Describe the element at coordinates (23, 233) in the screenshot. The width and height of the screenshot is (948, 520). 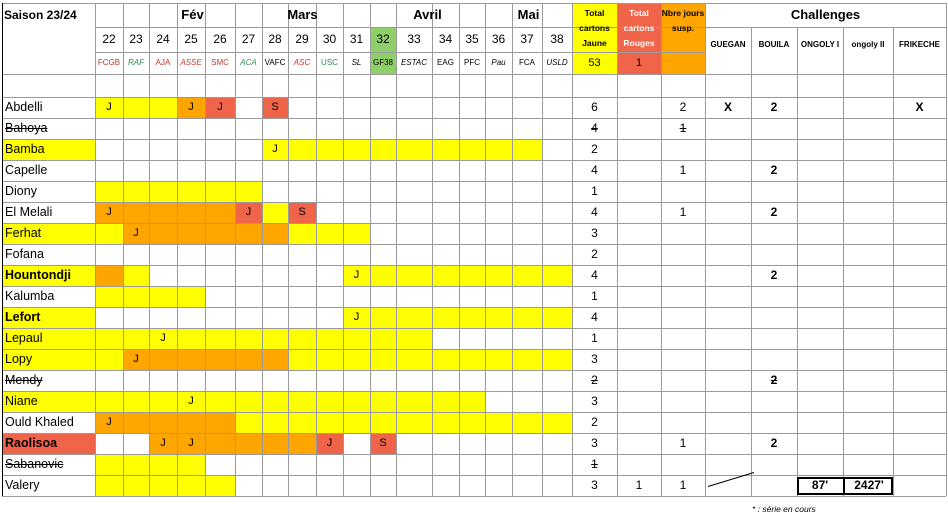
I see `player-name: Ferhat` at that location.